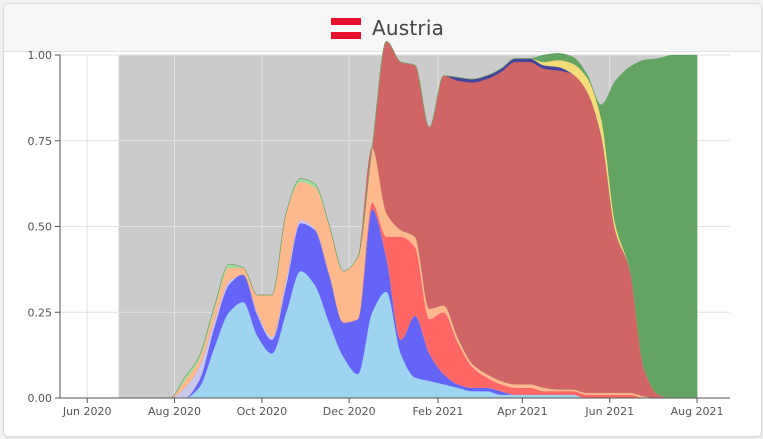 The width and height of the screenshot is (763, 439). I want to click on y-tick-label: 0.50, so click(40, 227).